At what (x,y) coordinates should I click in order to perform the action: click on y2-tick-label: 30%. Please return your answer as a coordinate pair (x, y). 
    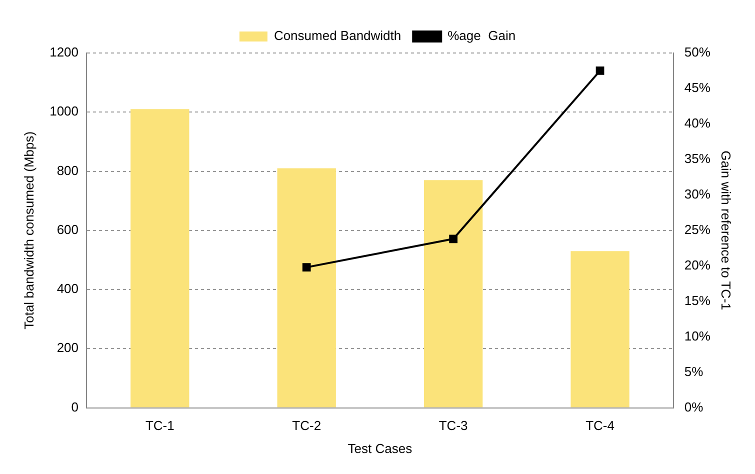
    Looking at the image, I should click on (697, 194).